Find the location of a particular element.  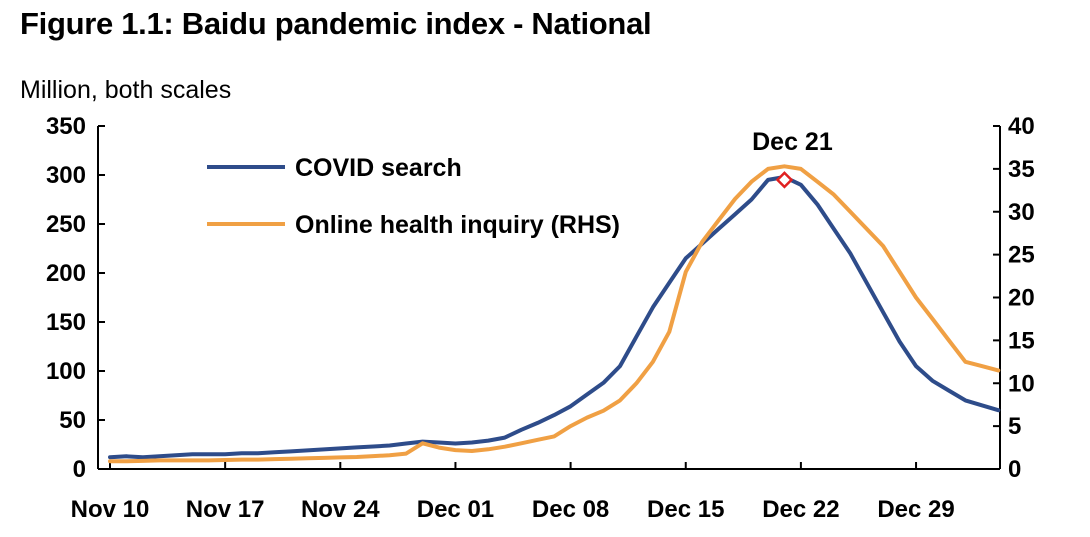

x-tick-label: Dec 01 is located at coordinates (455, 509).